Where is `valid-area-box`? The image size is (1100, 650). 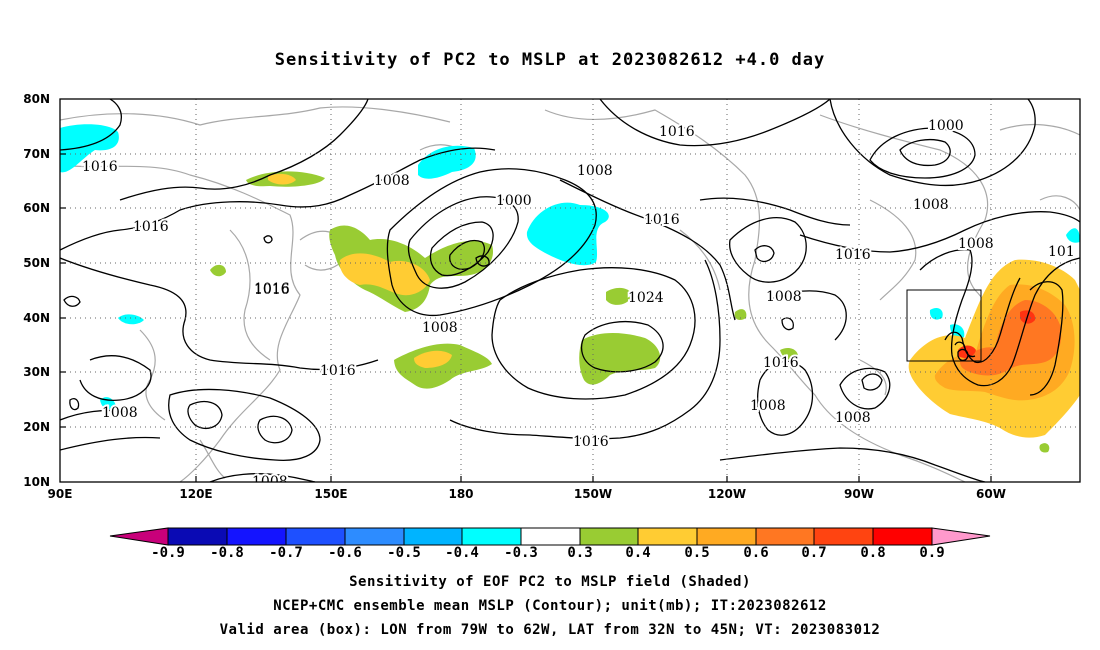 valid-area-box is located at coordinates (944, 325).